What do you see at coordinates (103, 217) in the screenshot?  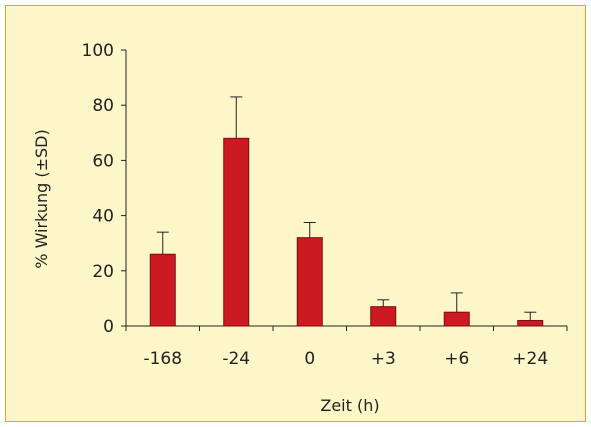 I see `y-tick-label: 40` at bounding box center [103, 217].